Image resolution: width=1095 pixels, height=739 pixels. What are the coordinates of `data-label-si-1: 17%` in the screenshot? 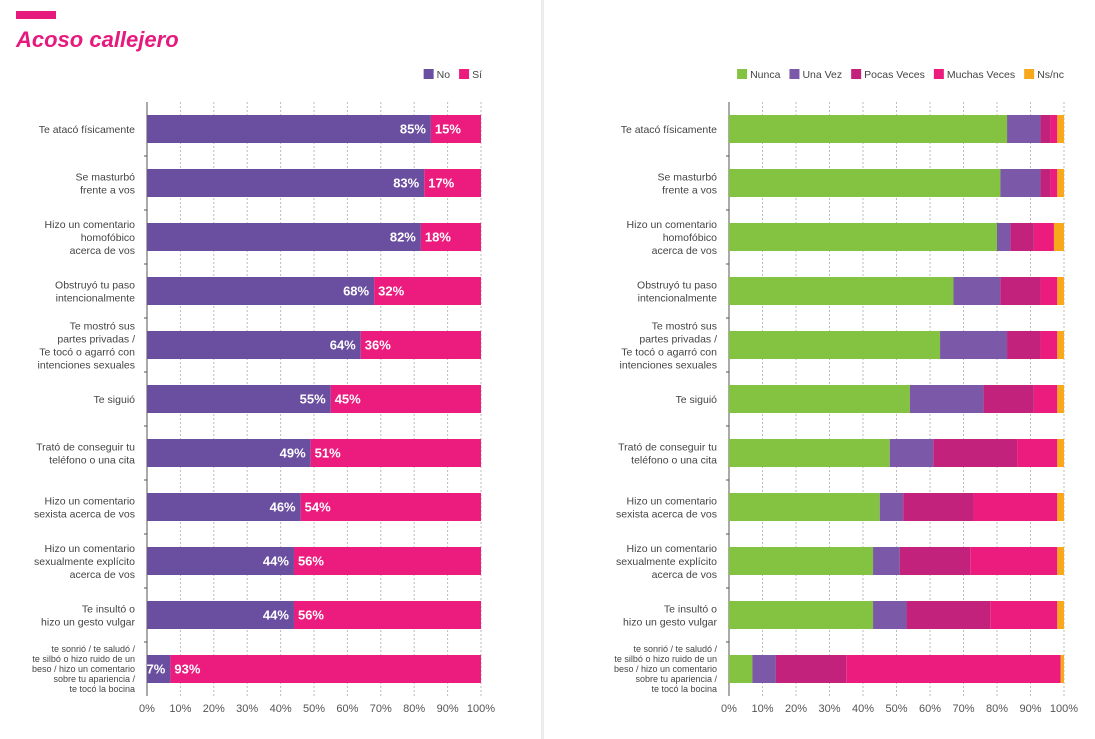 It's located at (441, 183).